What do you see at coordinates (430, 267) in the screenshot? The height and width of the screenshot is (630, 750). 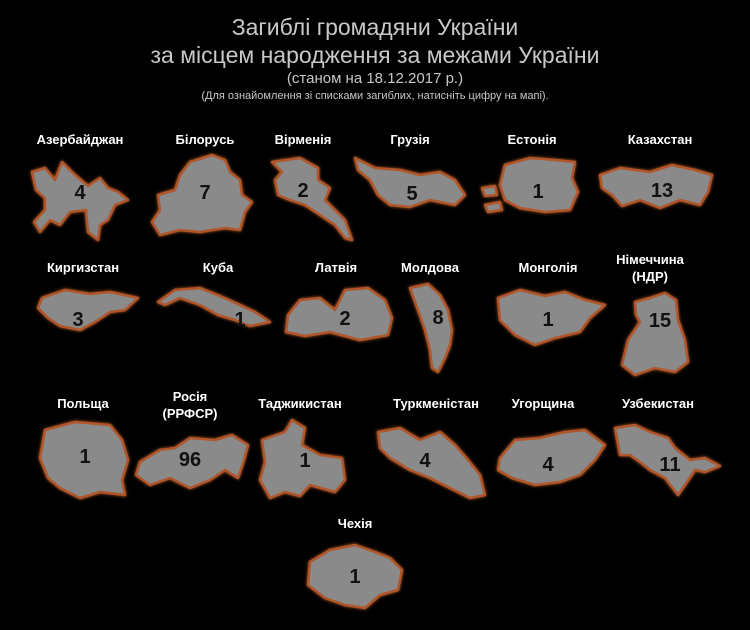 I see `country-label: Молдова` at bounding box center [430, 267].